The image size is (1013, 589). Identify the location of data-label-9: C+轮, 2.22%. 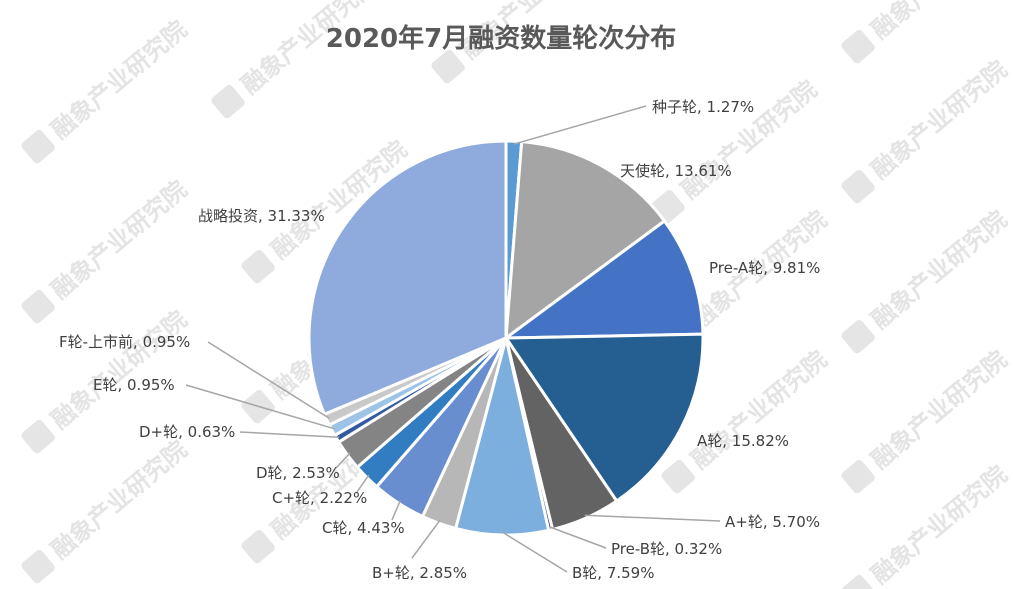
(319, 498).